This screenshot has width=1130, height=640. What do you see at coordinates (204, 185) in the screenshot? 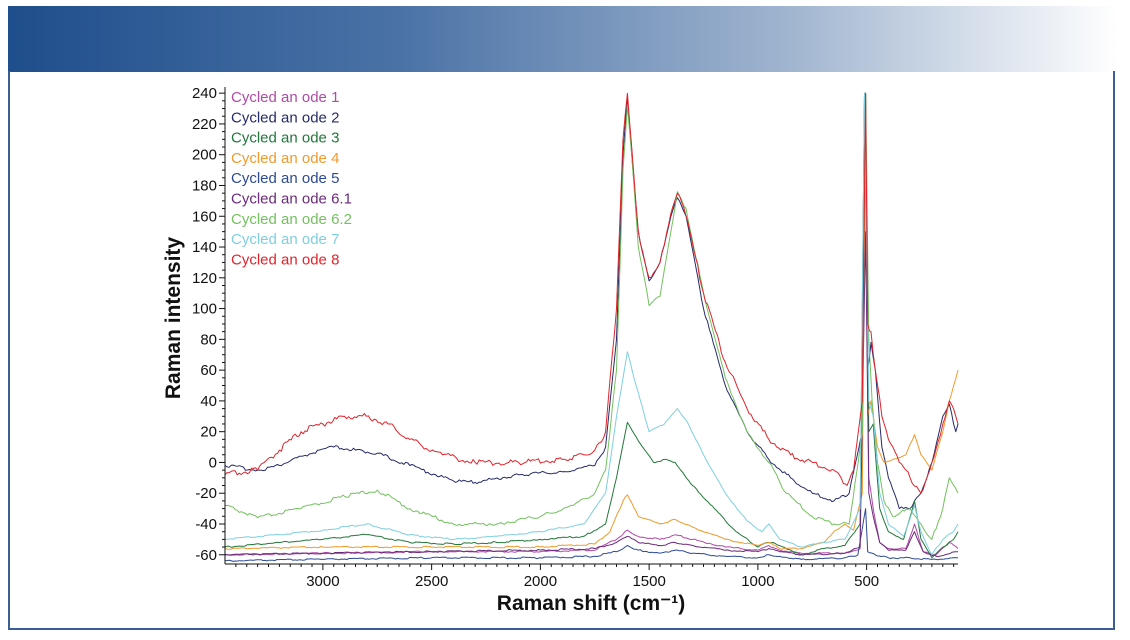
I see `y-tick-label: 180` at bounding box center [204, 185].